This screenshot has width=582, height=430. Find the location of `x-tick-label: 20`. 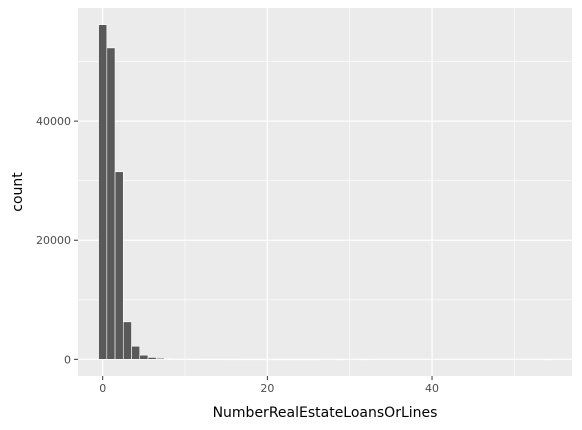

x-tick-label: 20 is located at coordinates (267, 388).